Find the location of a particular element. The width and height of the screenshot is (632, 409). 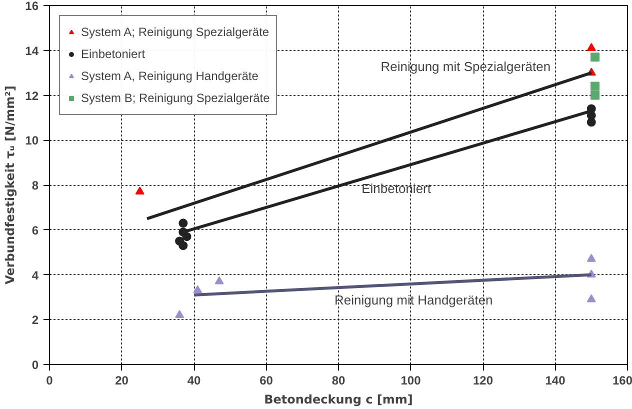

x-axis-title: Betondeckung c [mm] is located at coordinates (338, 399).